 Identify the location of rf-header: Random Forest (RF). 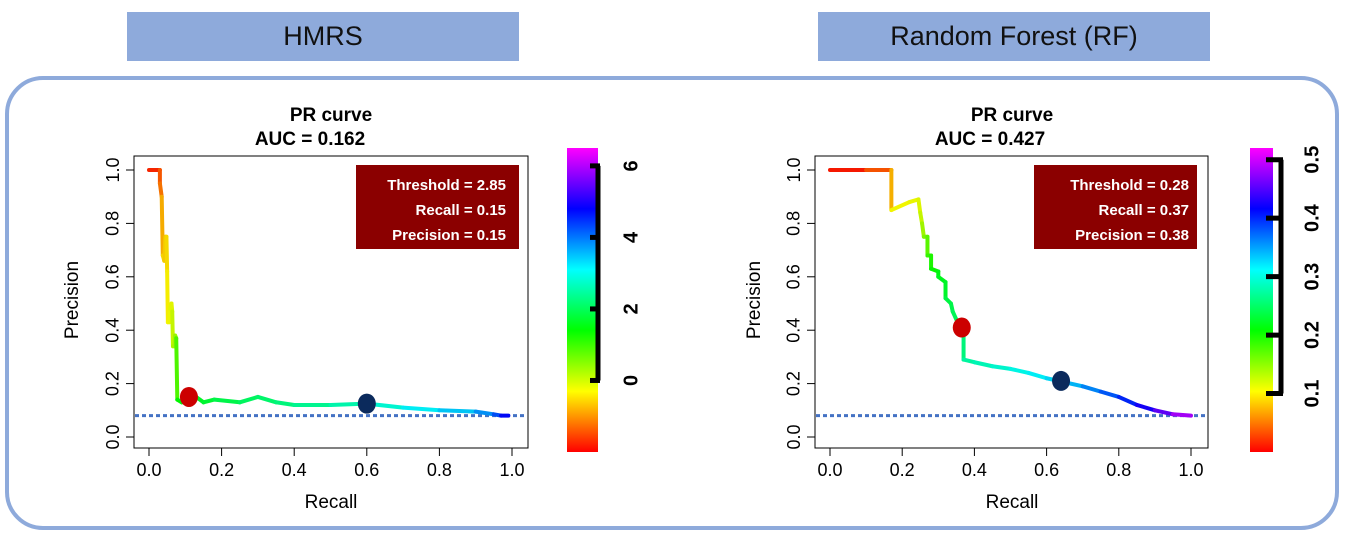
(1014, 36).